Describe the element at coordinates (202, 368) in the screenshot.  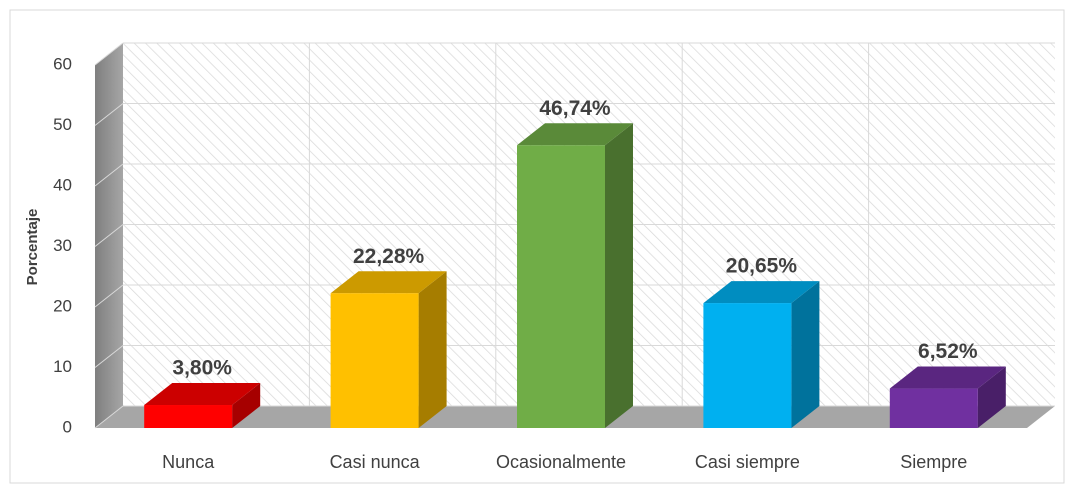
I see `data-label: 3,80%` at that location.